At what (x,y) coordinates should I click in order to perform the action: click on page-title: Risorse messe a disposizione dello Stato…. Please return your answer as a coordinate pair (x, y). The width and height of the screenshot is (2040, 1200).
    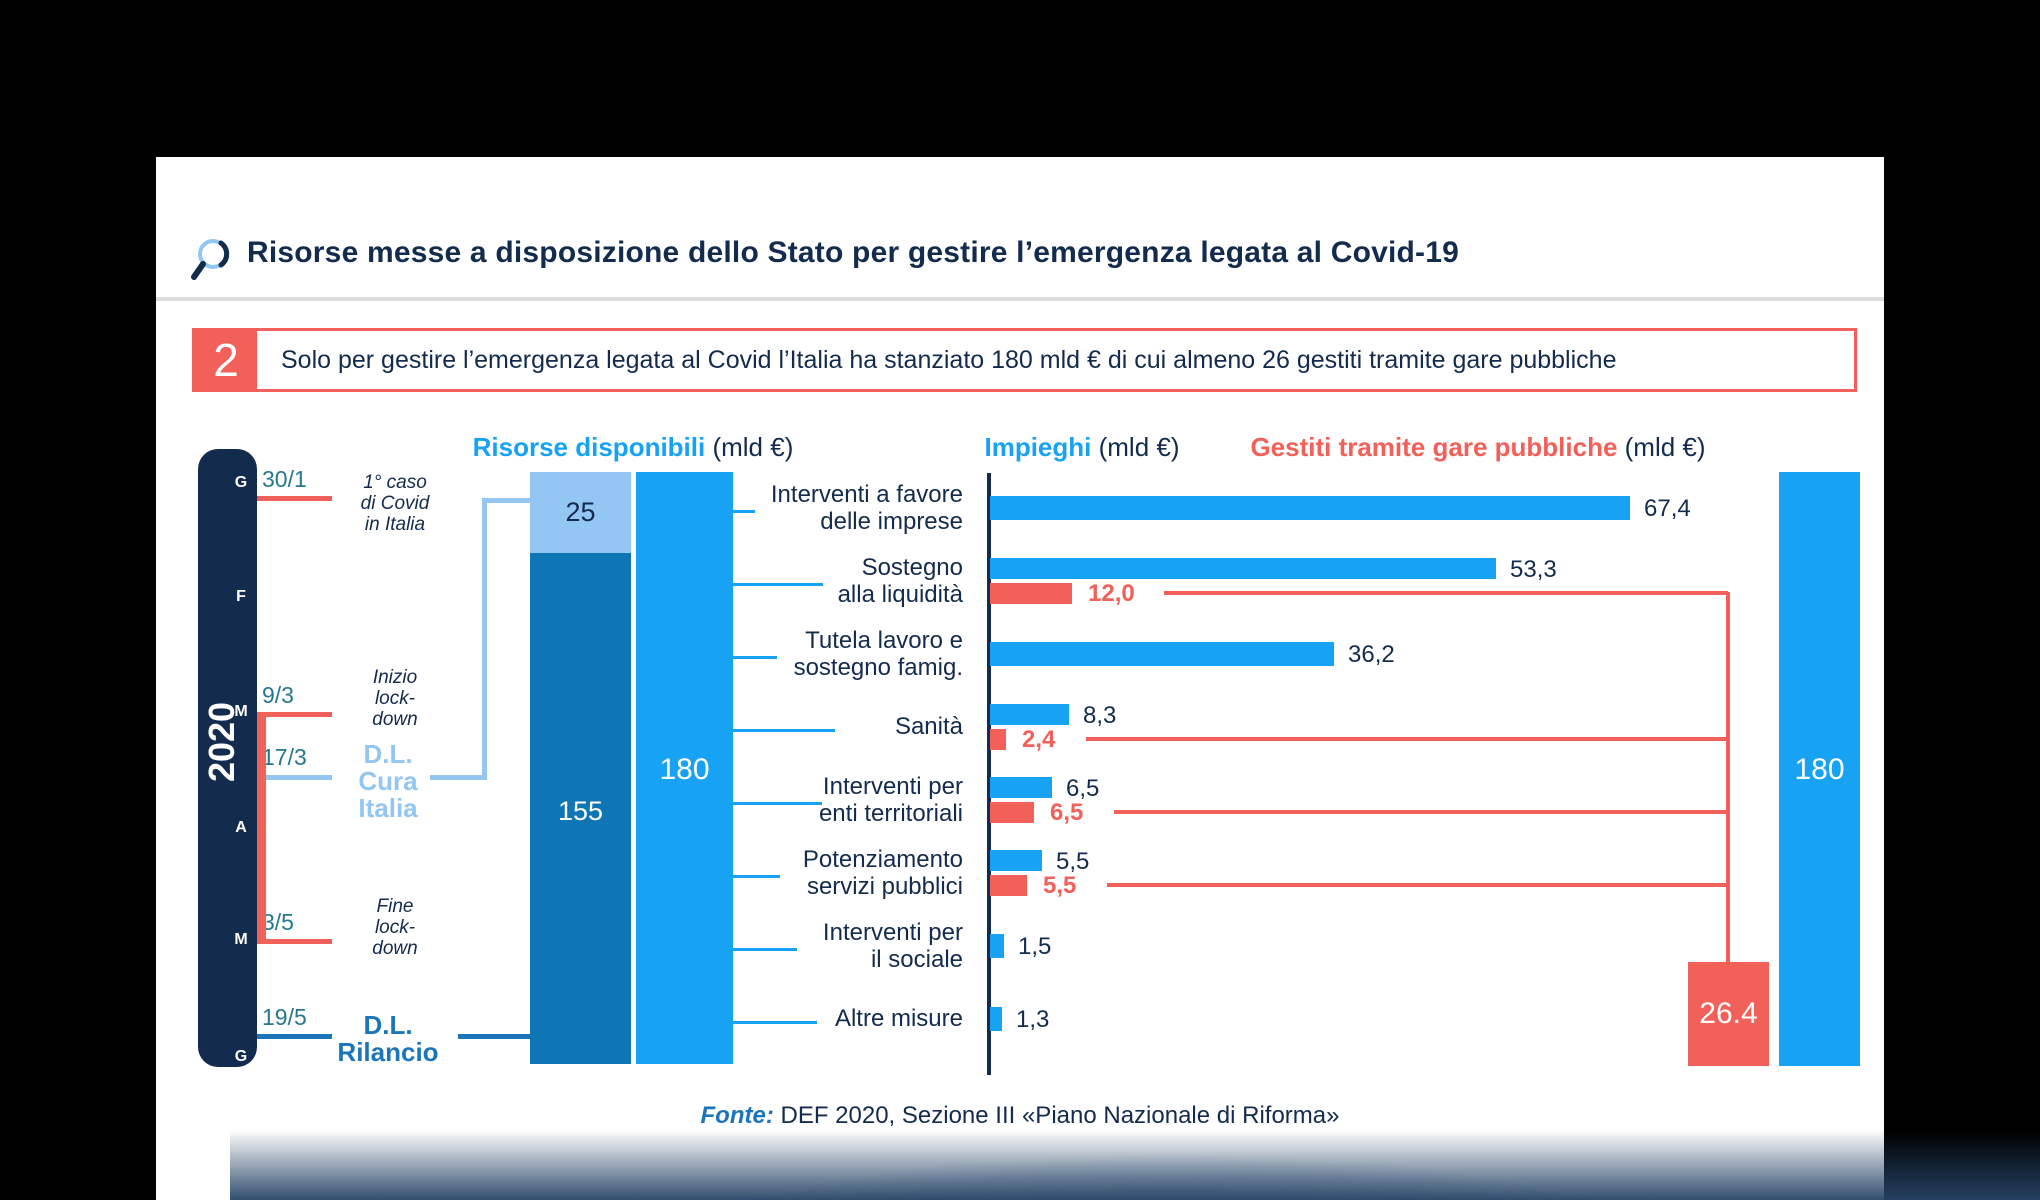
    Looking at the image, I should click on (853, 252).